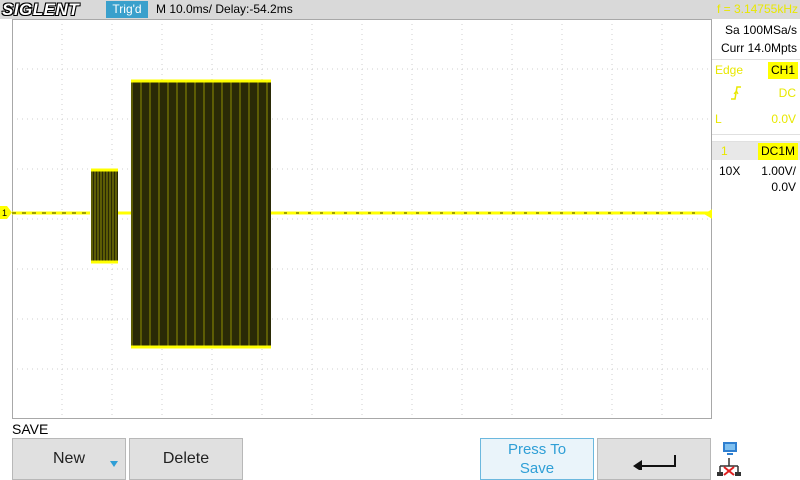 This screenshot has height=480, width=800. Describe the element at coordinates (756, 168) in the screenshot. I see `channel-1-info: 1 DC1M 10X 1.00V/ 0.0V` at that location.